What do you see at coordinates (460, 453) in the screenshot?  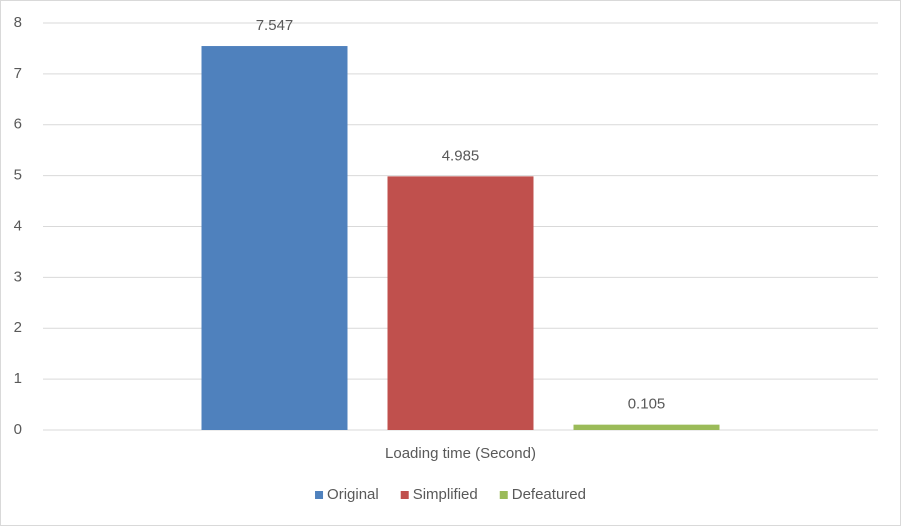 I see `x-tick-label: Loading time (Second)` at bounding box center [460, 453].